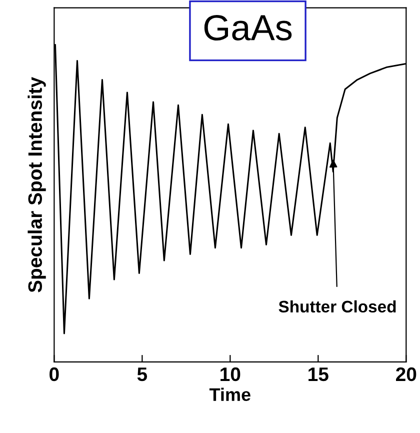  I want to click on x-tick-label: 10, so click(230, 374).